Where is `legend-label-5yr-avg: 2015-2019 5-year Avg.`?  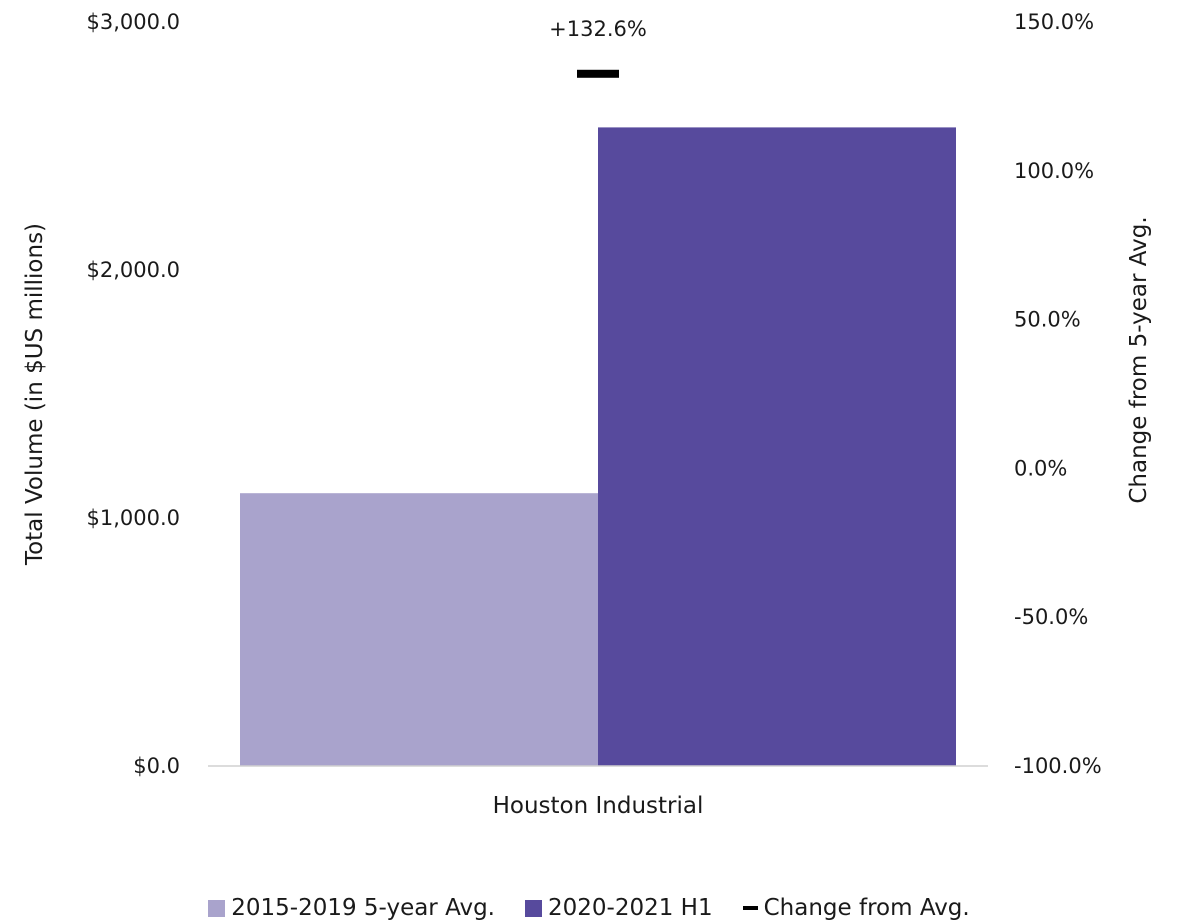 legend-label-5yr-avg: 2015-2019 5-year Avg. is located at coordinates (363, 908).